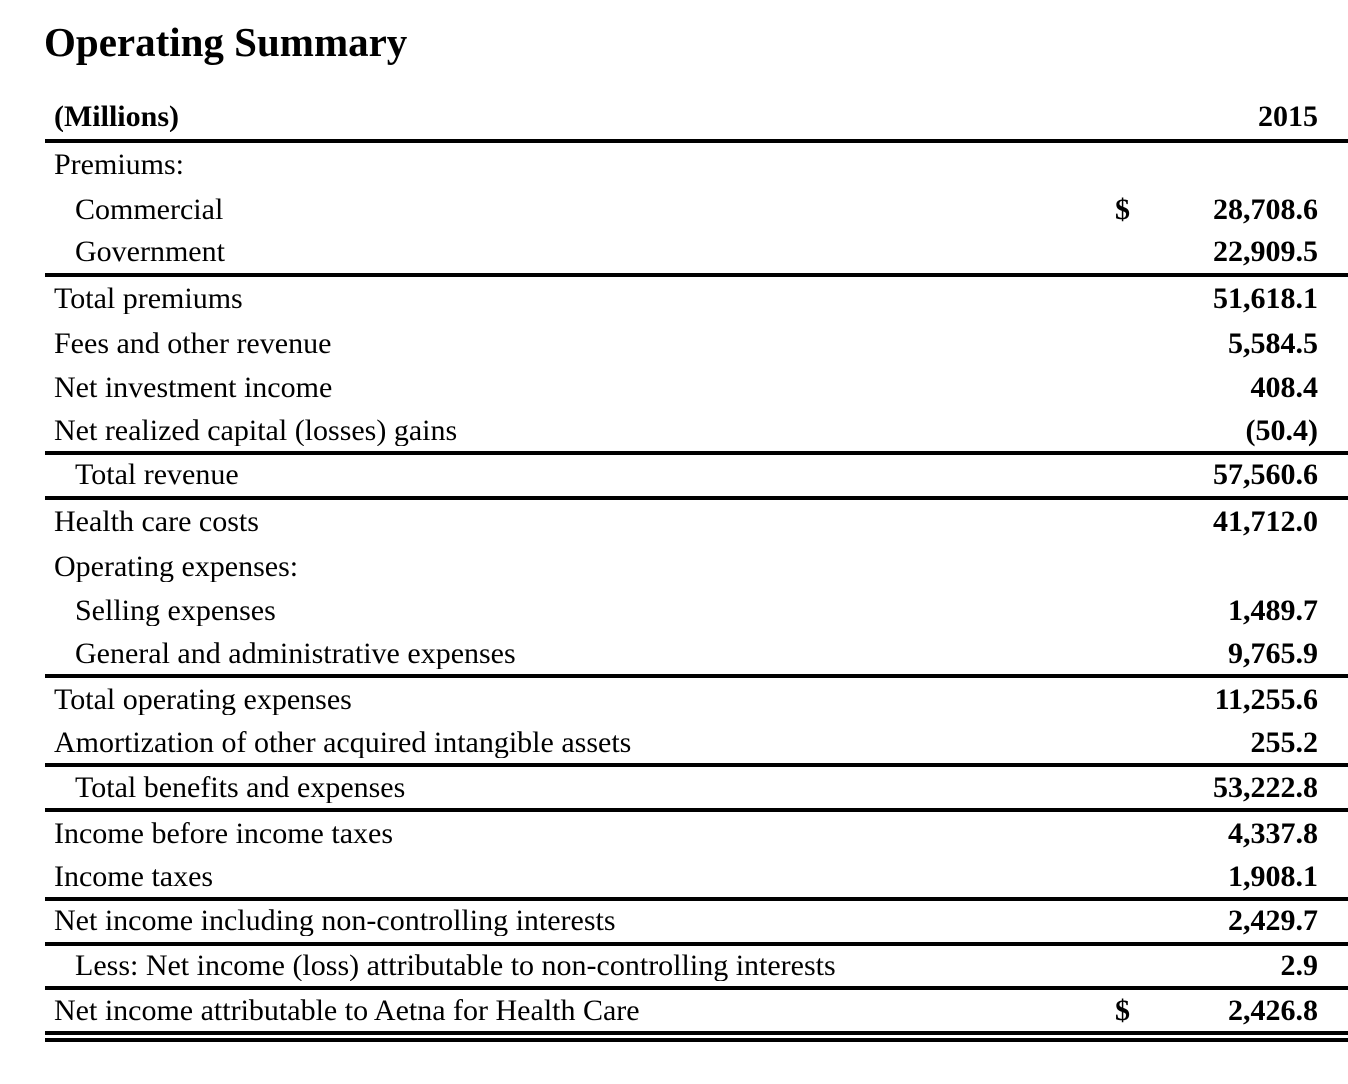  What do you see at coordinates (696, 522) in the screenshot?
I see `table-row: Health care costs 41,712.0` at bounding box center [696, 522].